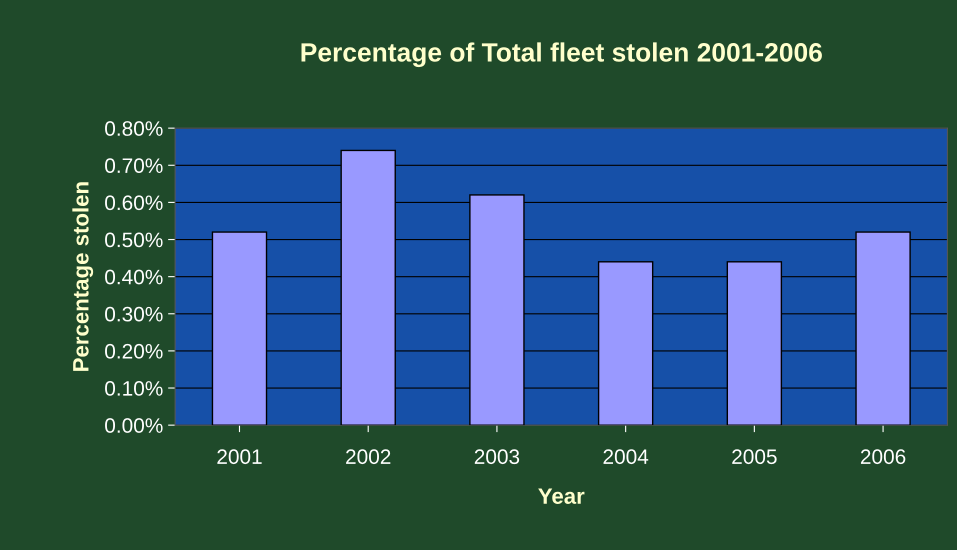 This screenshot has height=550, width=957. Describe the element at coordinates (134, 277) in the screenshot. I see `y-tick-label: 0.40%` at that location.